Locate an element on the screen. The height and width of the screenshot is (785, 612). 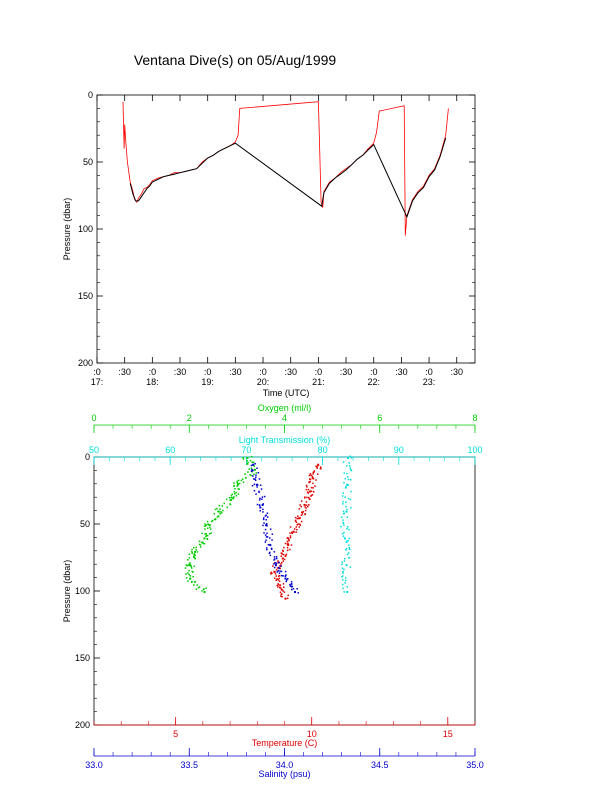
axis-tick-label: 50 is located at coordinates (94, 450).